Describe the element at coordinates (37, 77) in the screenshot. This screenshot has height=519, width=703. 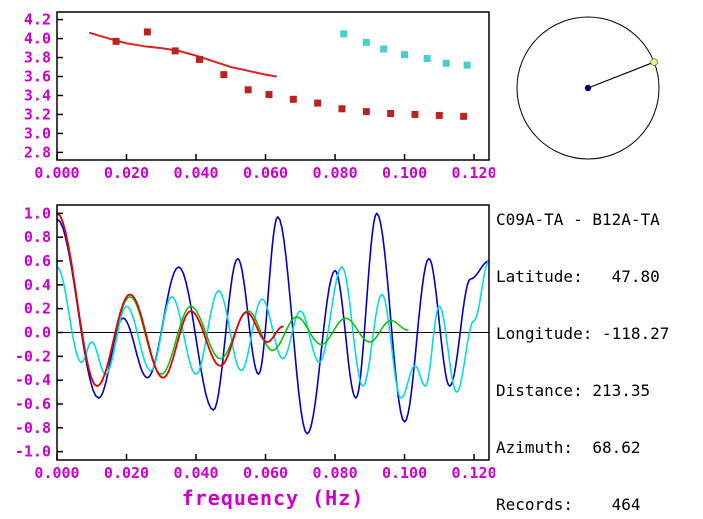
I see `y-tick-label: 3.6` at that location.